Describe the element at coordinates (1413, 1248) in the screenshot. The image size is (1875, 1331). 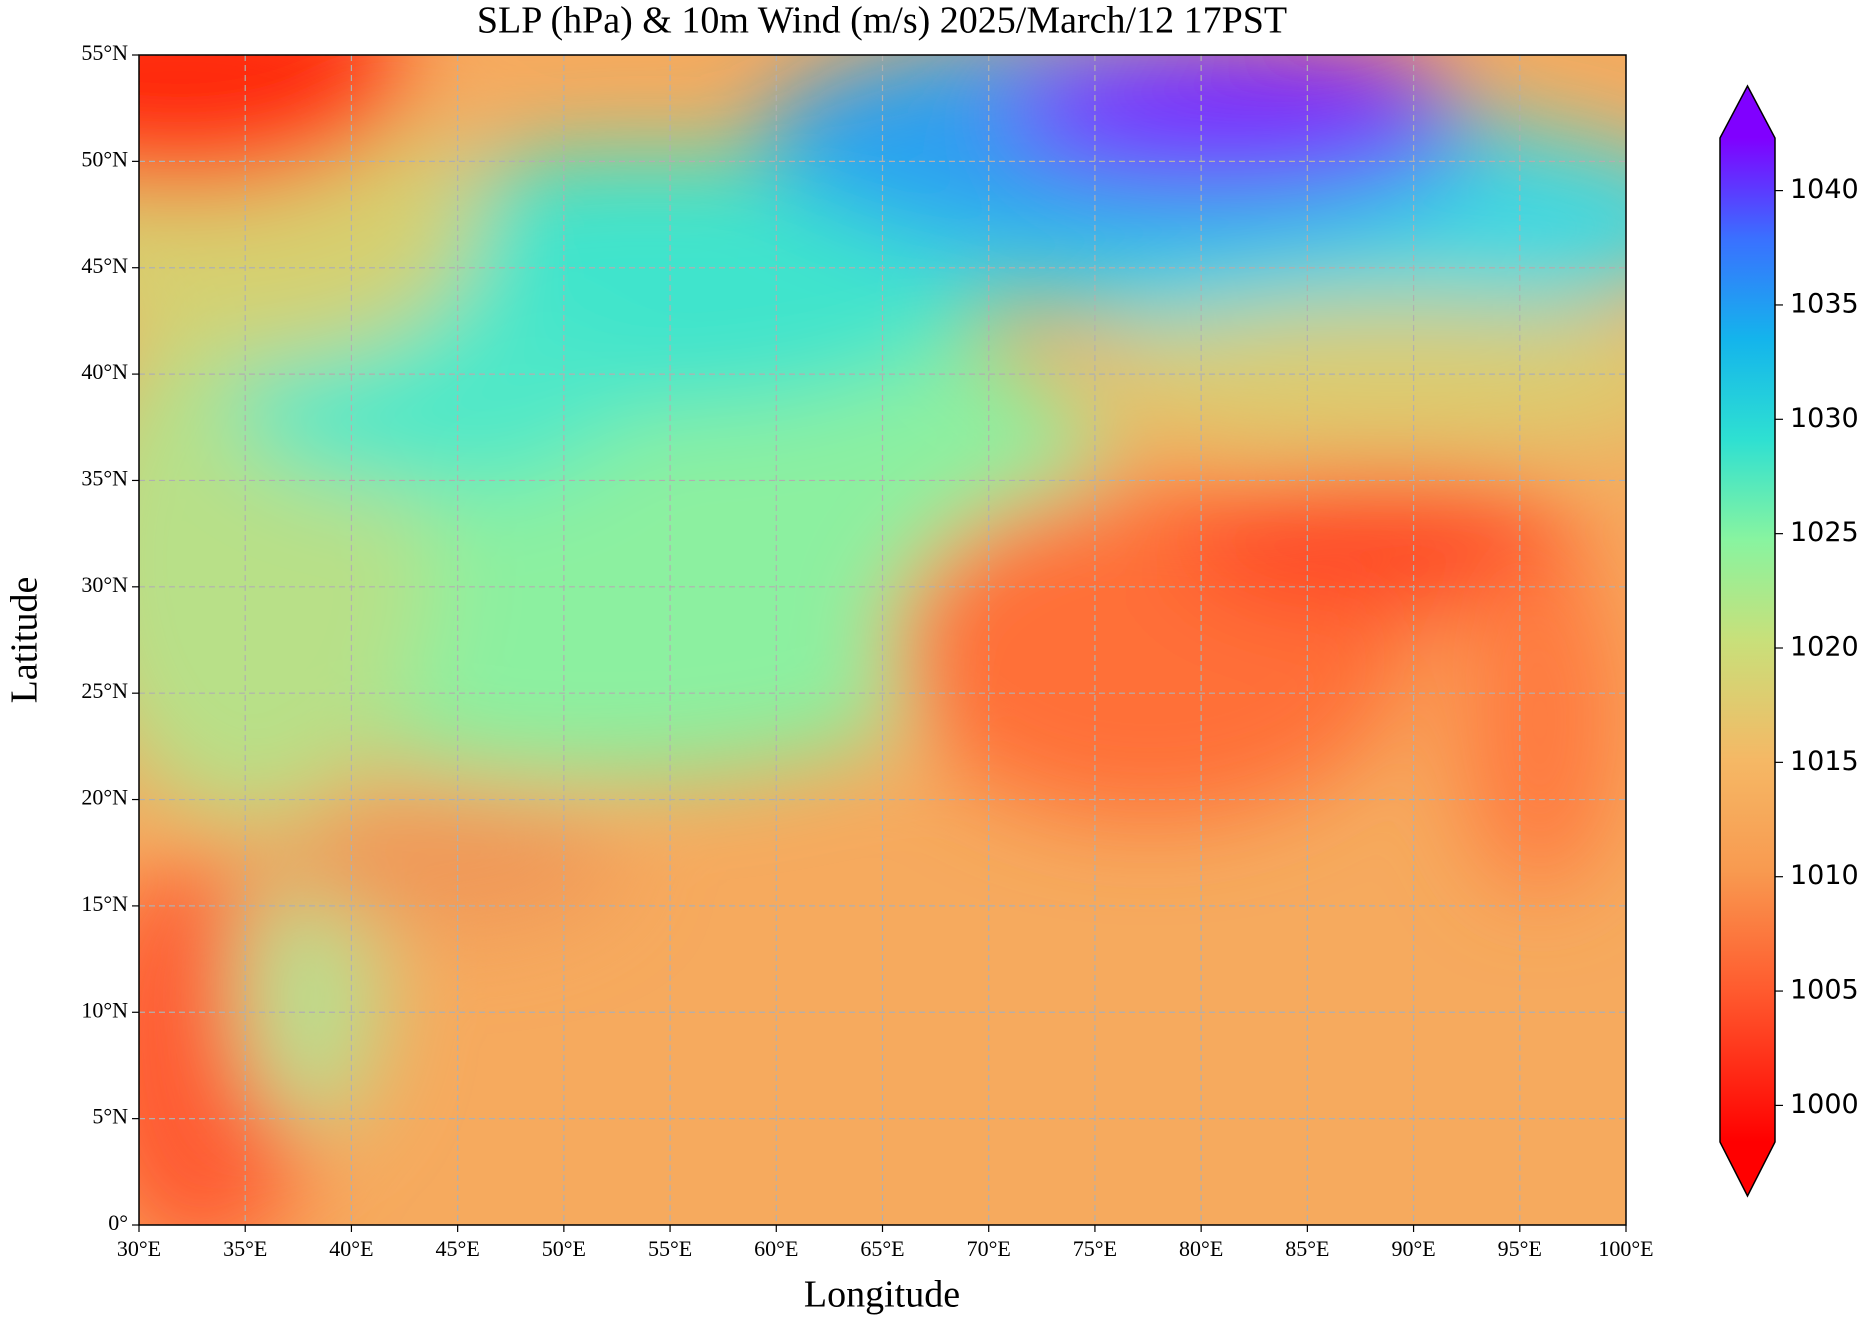
I see `x-tick-label: 90°E` at that location.